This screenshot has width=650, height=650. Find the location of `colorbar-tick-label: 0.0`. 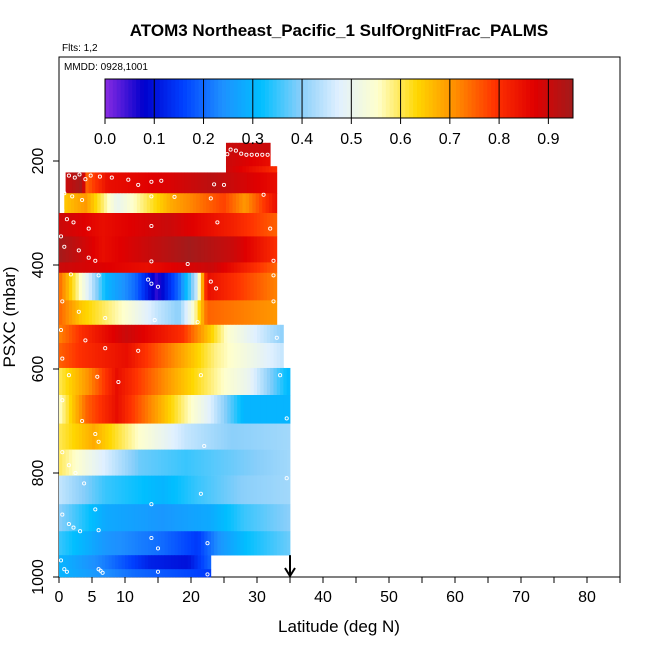

colorbar-tick-label: 0.0 is located at coordinates (105, 139).